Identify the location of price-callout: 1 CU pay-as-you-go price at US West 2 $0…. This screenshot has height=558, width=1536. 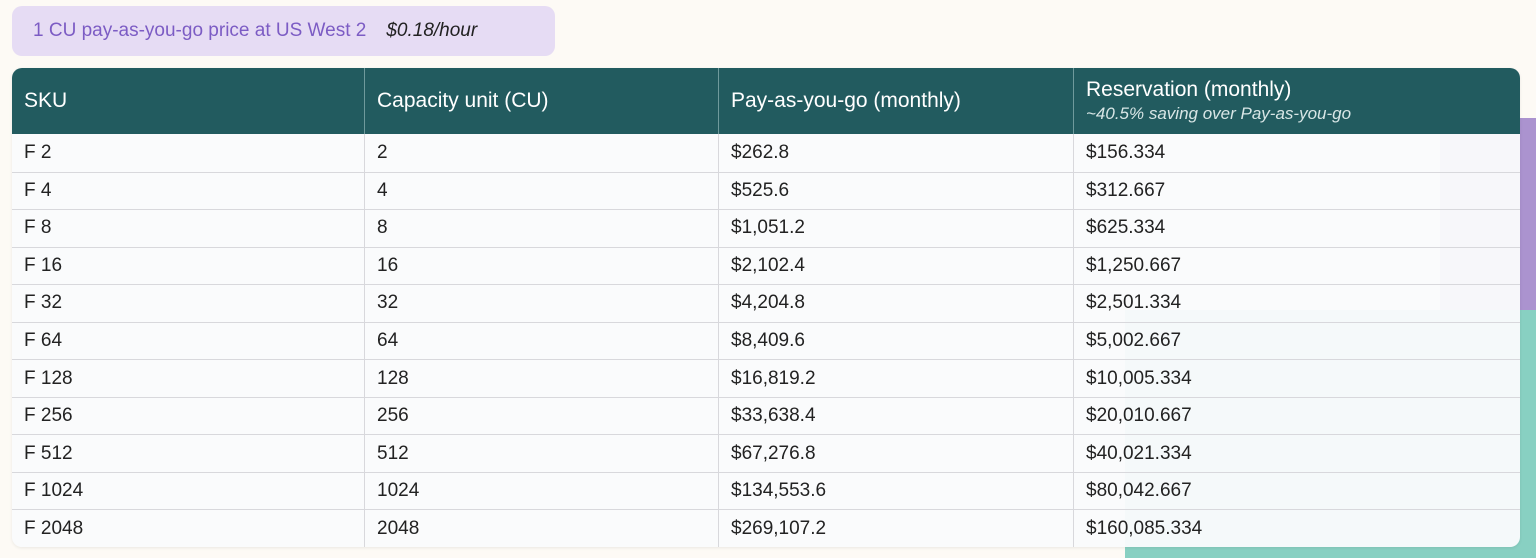
(283, 31).